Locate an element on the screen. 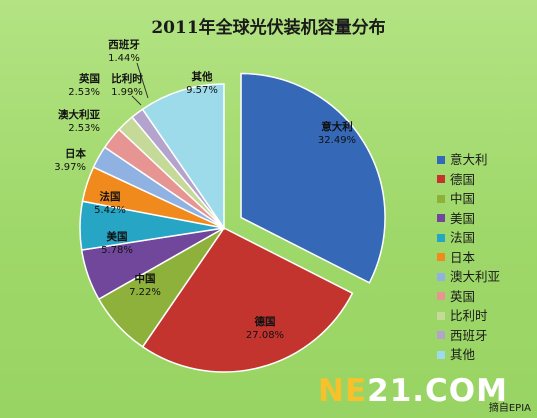  legend-entry-5: 法国 is located at coordinates (468, 238).